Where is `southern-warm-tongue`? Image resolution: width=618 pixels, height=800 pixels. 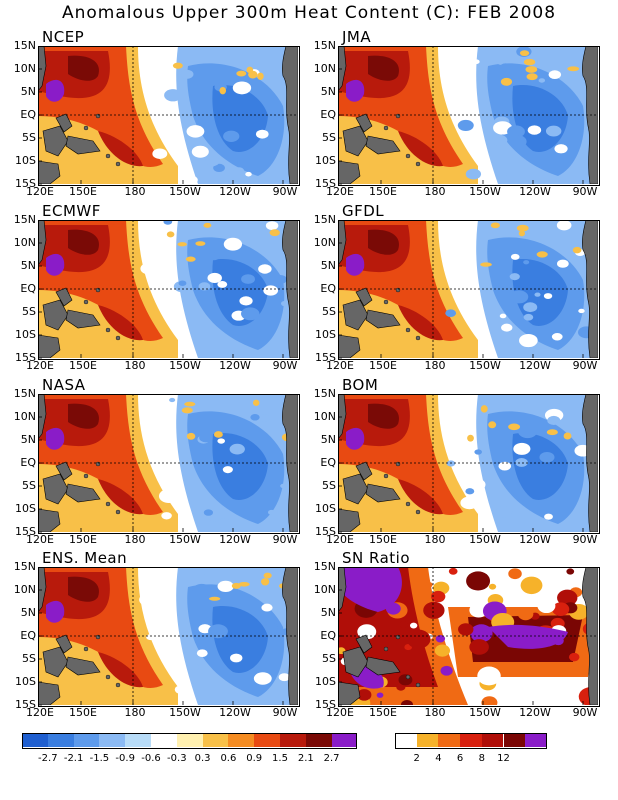
southern-warm-tongue is located at coordinates (120, 323).